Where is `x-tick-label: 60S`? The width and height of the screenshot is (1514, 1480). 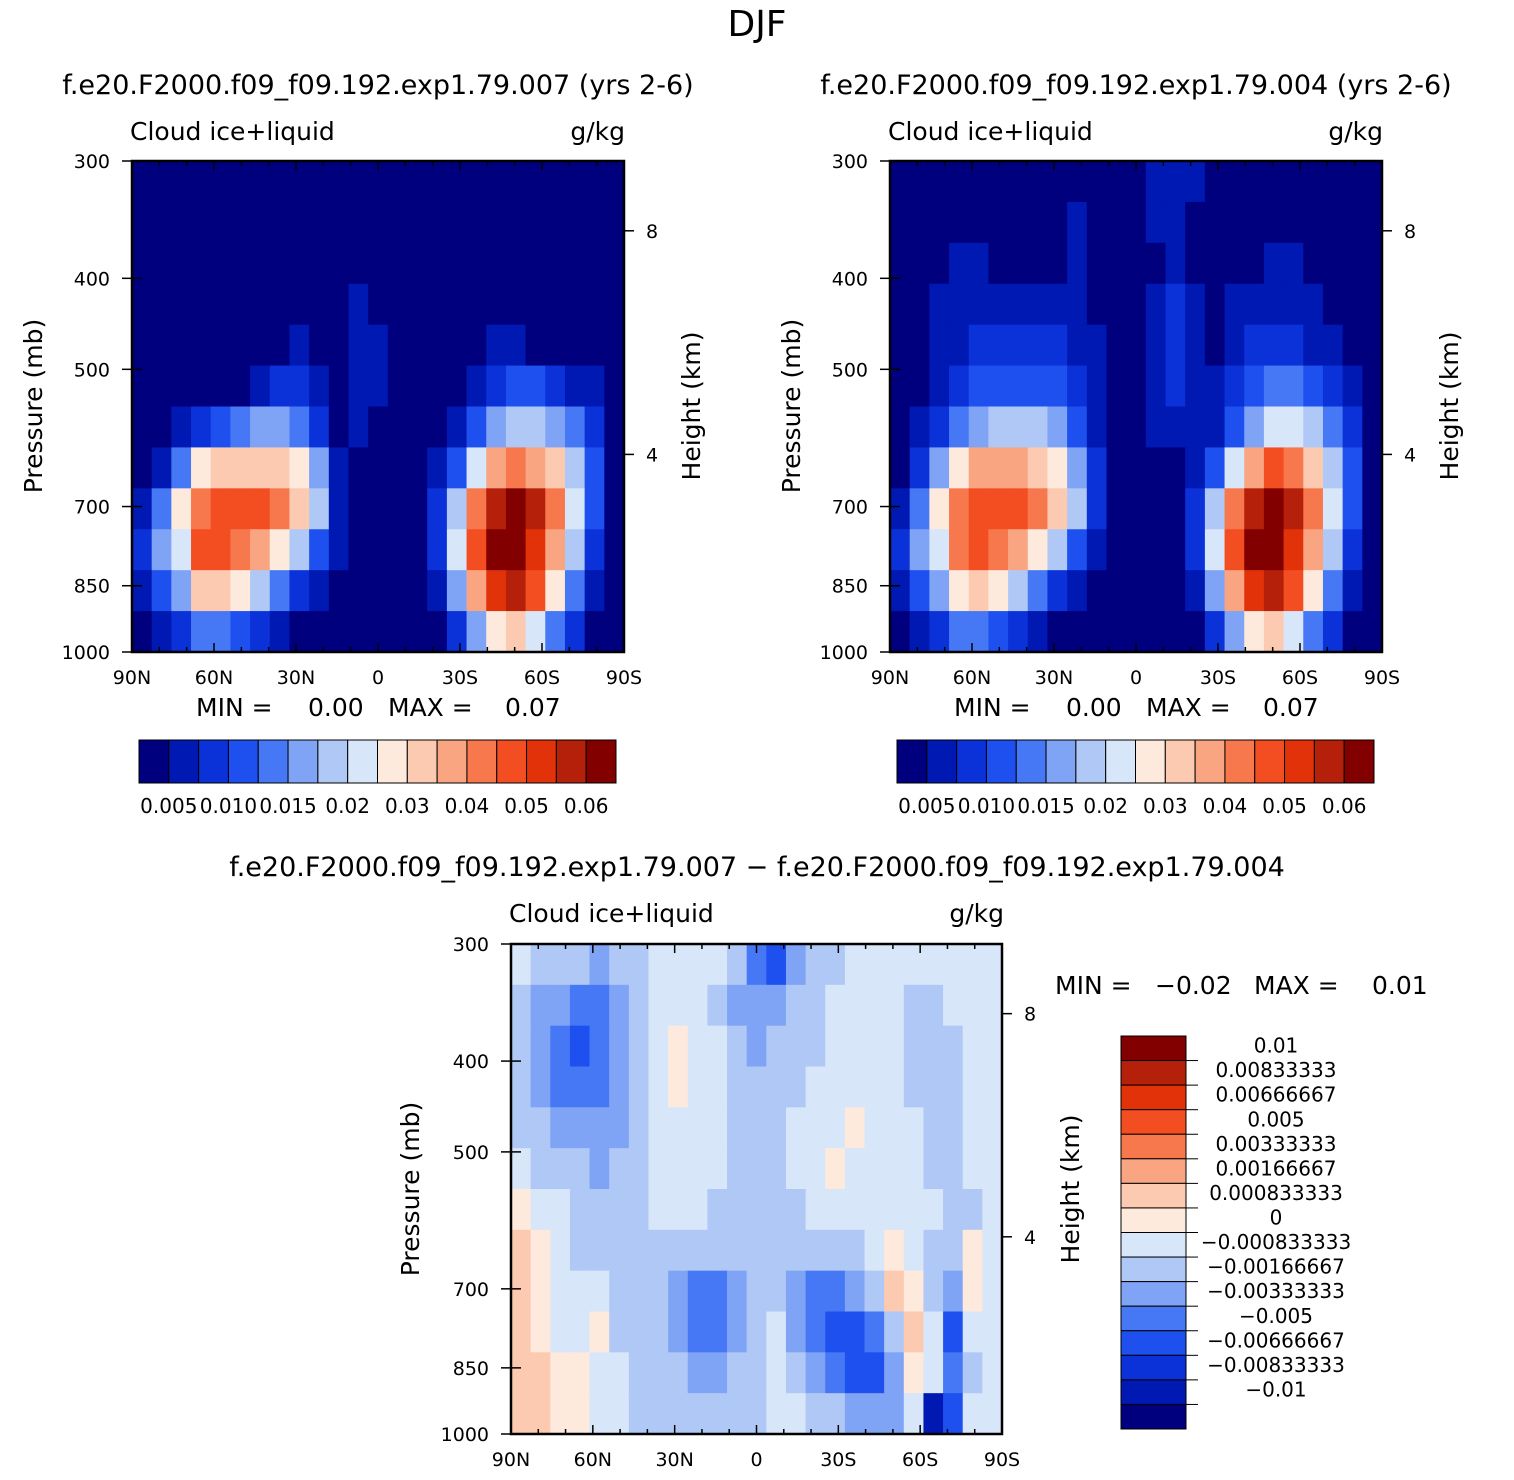 x-tick-label: 60S is located at coordinates (920, 1460).